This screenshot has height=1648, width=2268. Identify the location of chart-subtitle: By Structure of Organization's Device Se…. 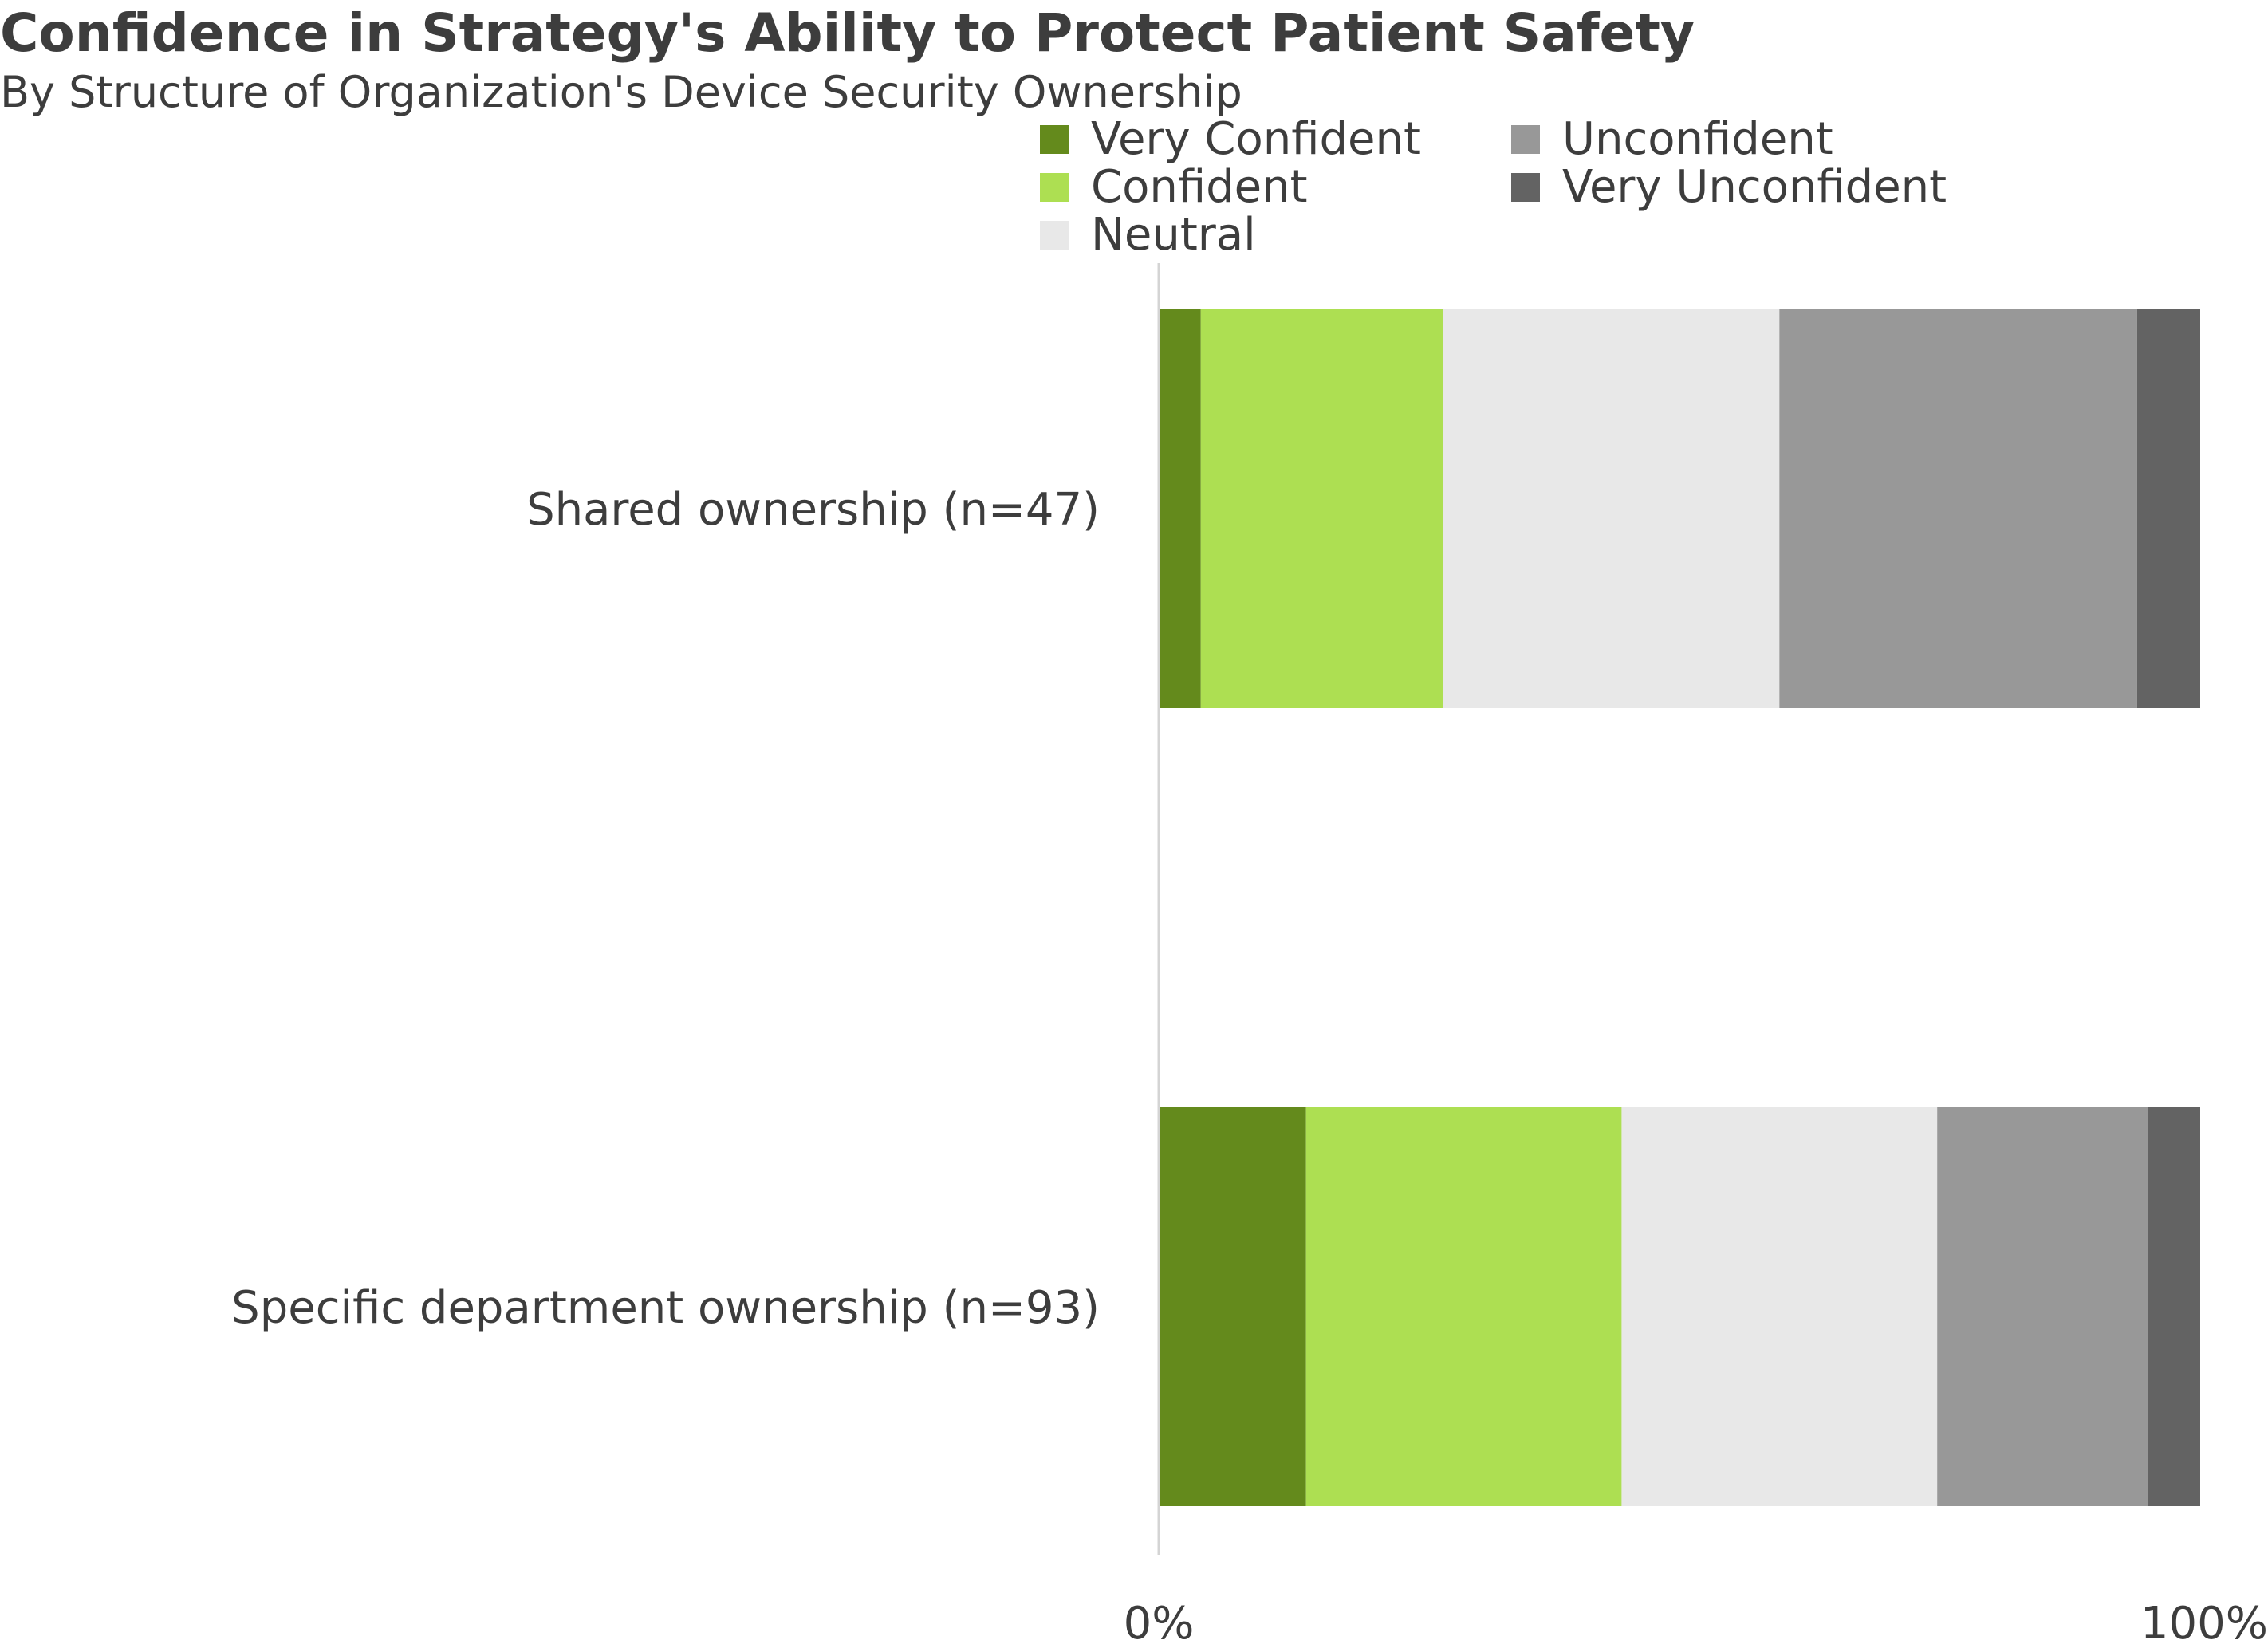
(621, 92).